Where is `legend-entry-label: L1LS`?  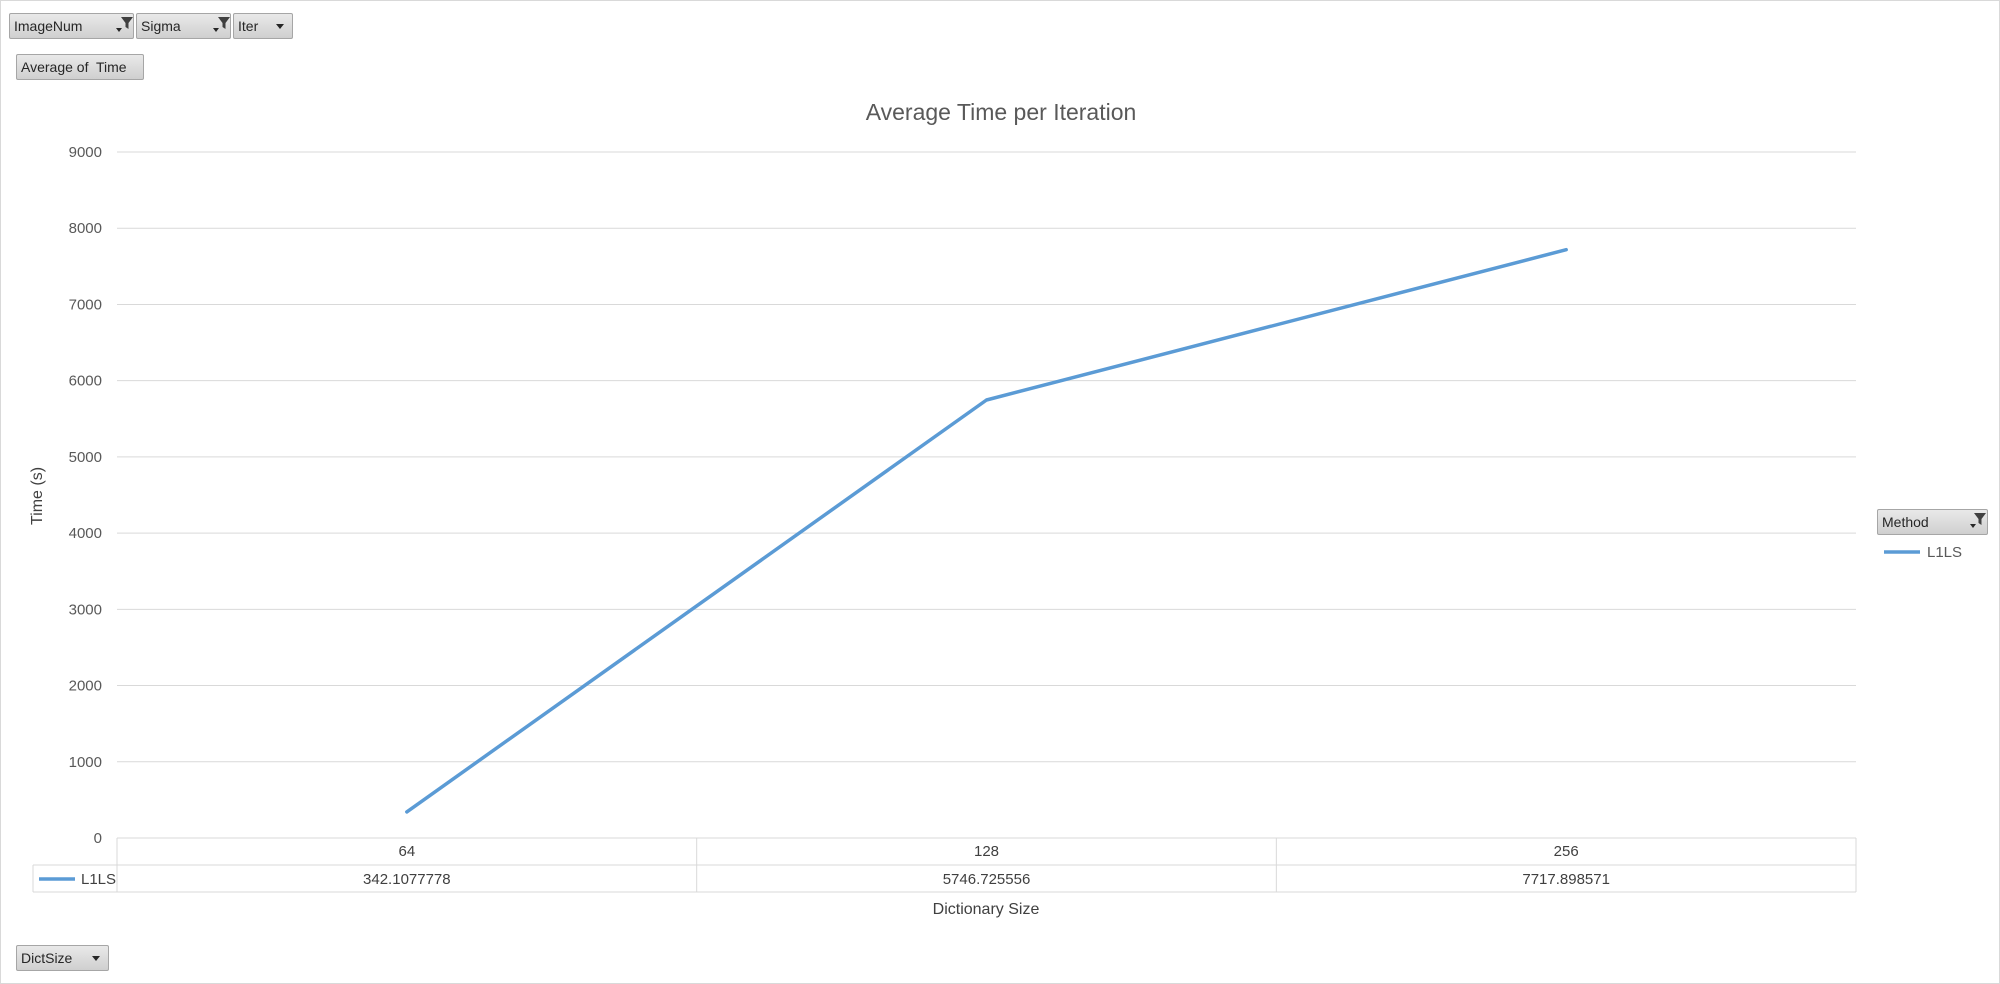
legend-entry-label: L1LS is located at coordinates (1944, 552).